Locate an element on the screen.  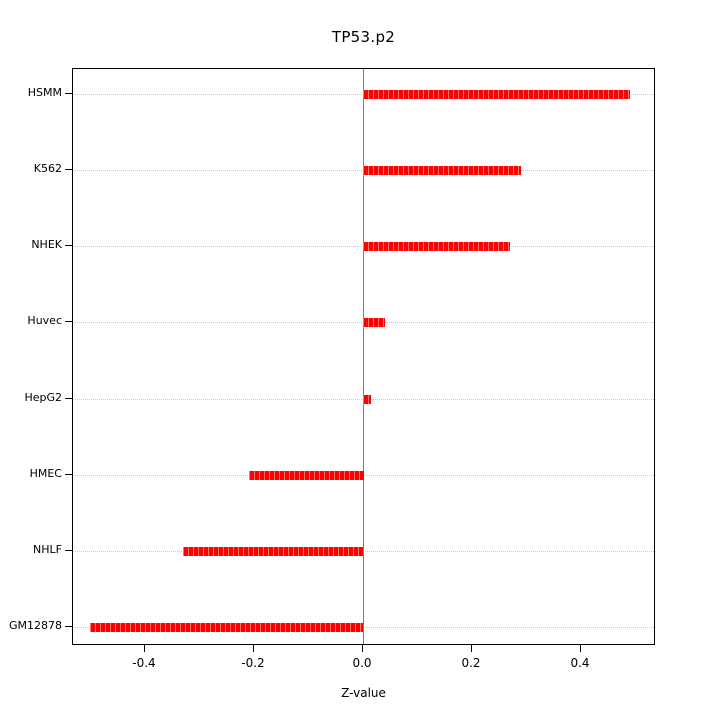
category-label-hsmm: HSMM is located at coordinates (44, 92).